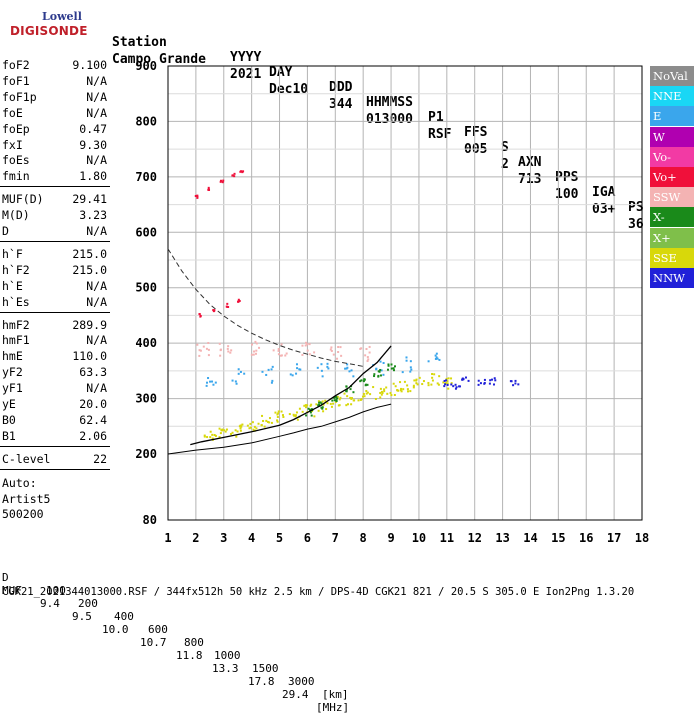  Describe the element at coordinates (96, 160) in the screenshot. I see `param-value: N/A` at that location.